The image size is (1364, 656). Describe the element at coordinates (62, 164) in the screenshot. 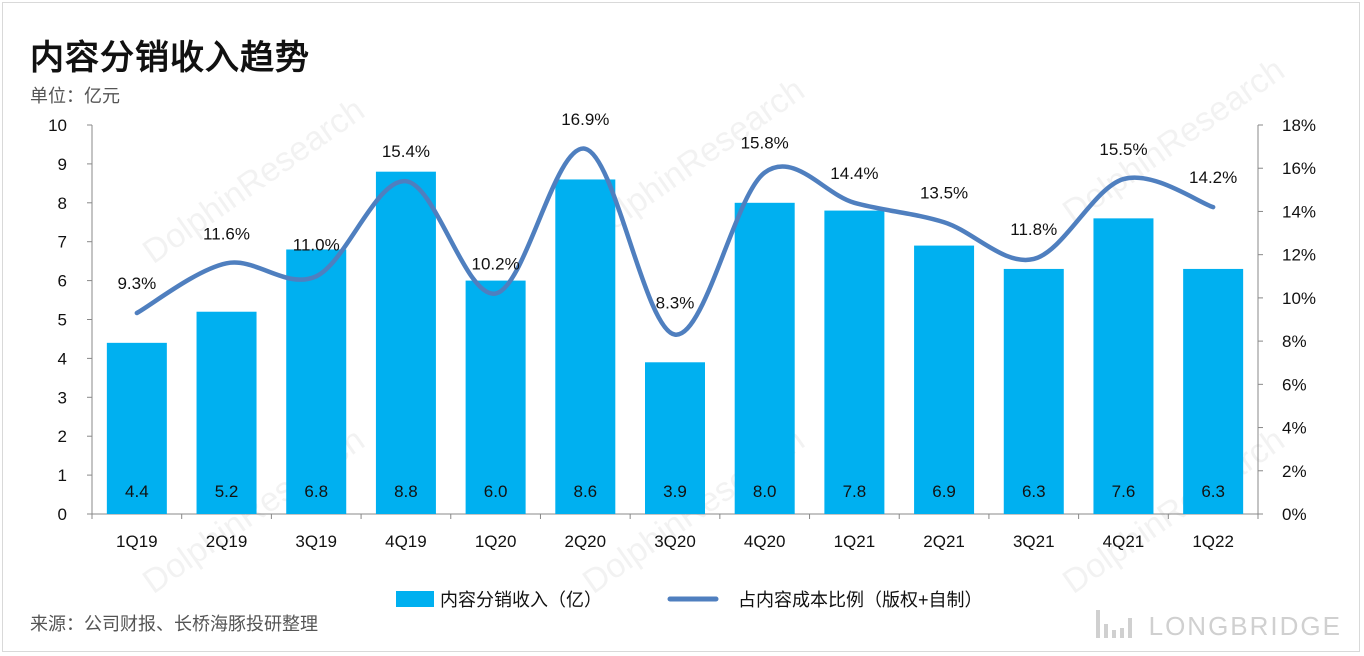

I see `left-tick-label: 9` at that location.